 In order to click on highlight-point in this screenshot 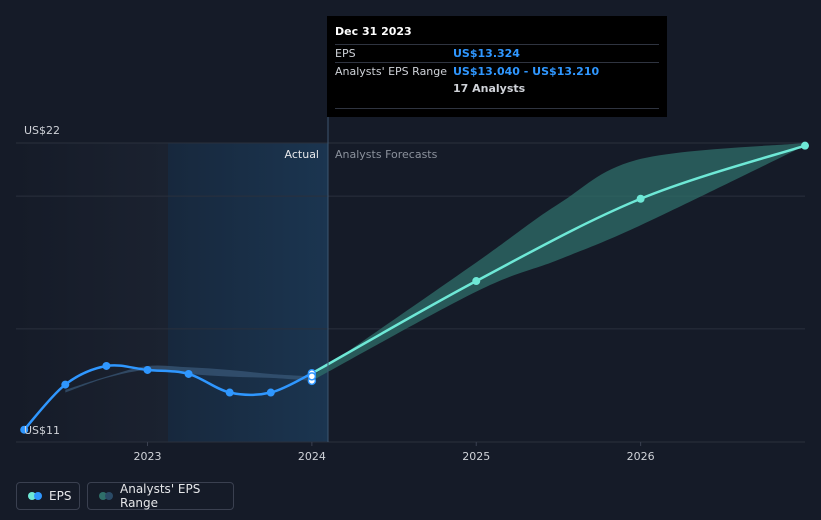, I will do `click(312, 376)`.